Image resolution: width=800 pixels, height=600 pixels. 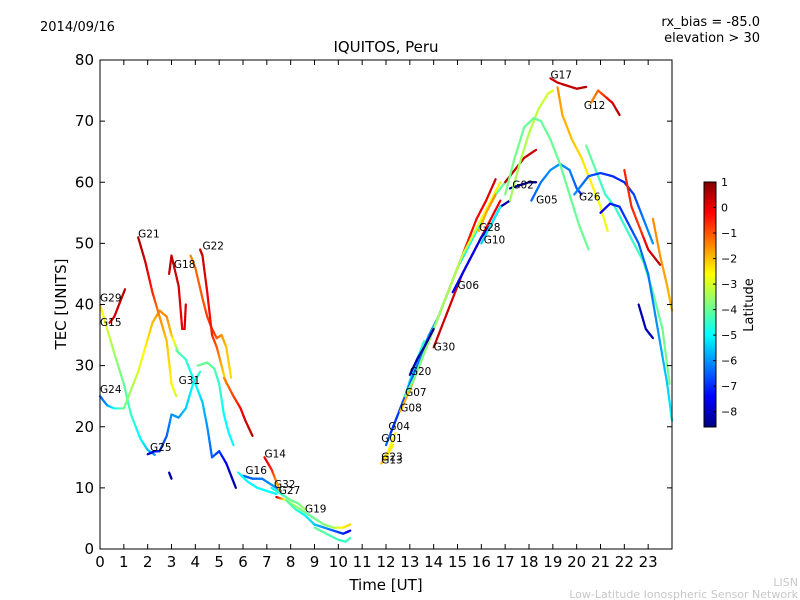 I want to click on series-g12b, so click(x=547, y=183).